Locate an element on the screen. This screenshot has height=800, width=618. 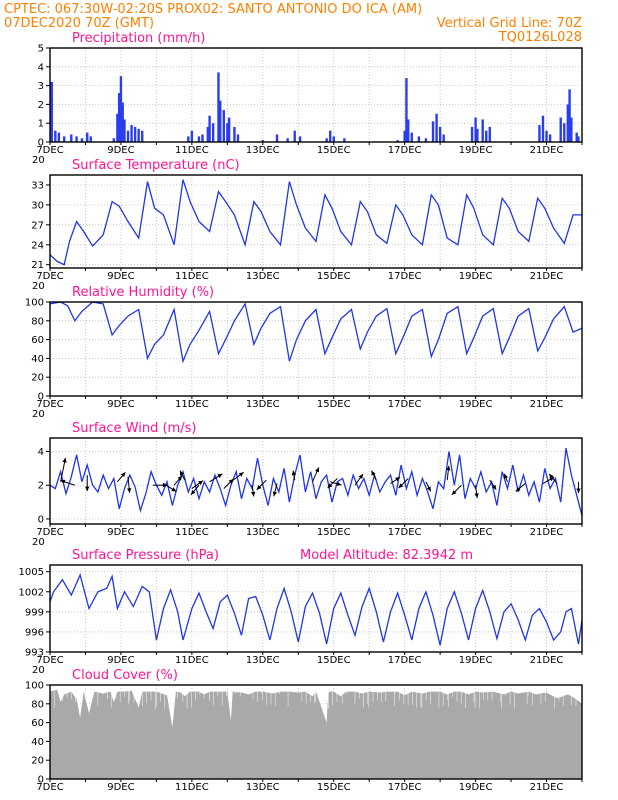
panel-title-humidity: Relative Humidity (%) is located at coordinates (143, 292).